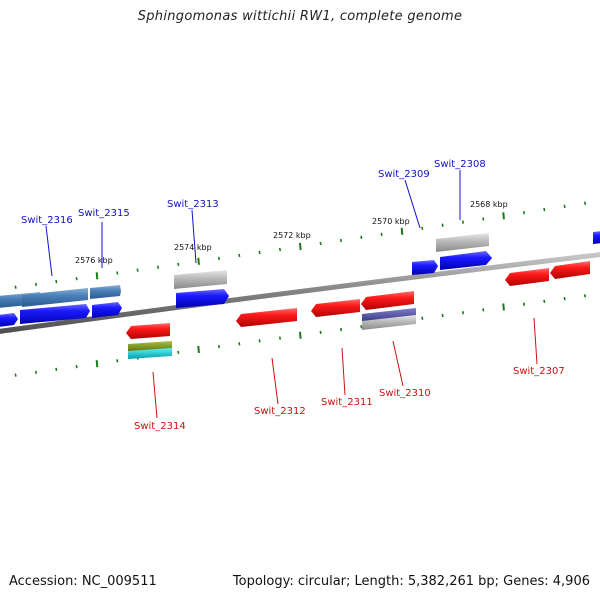 The width and height of the screenshot is (600, 600). Describe the element at coordinates (460, 164) in the screenshot. I see `gene-label-swit-2308: Swit_2308` at that location.